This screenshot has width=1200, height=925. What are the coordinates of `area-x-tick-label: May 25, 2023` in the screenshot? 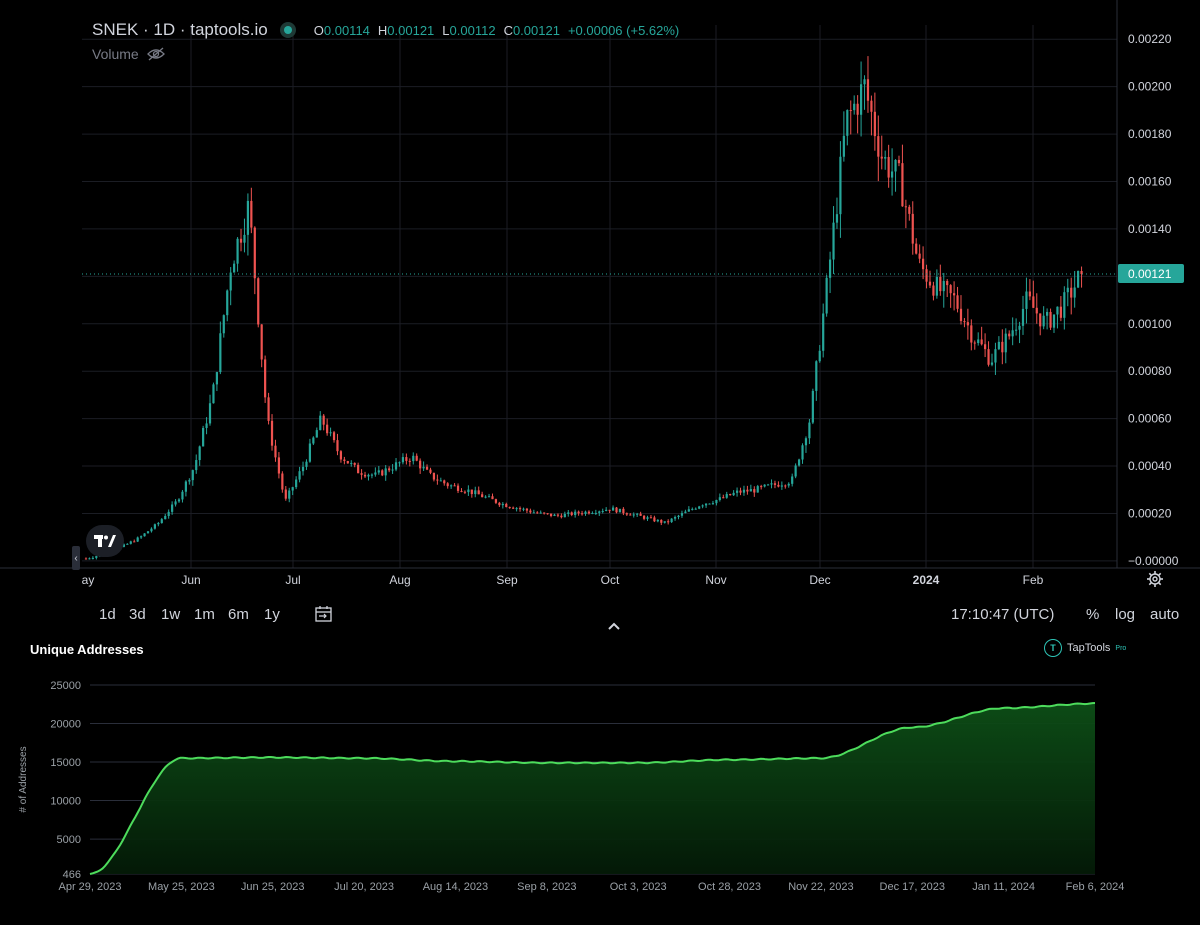 It's located at (181, 887).